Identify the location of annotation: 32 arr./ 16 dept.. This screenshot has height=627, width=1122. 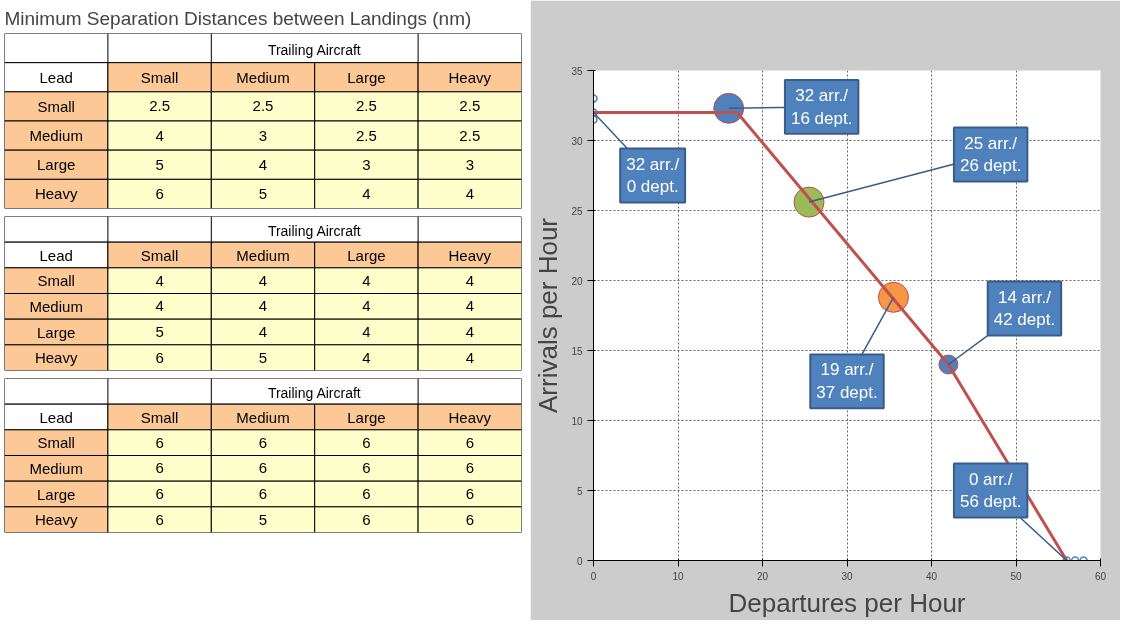
(821, 107).